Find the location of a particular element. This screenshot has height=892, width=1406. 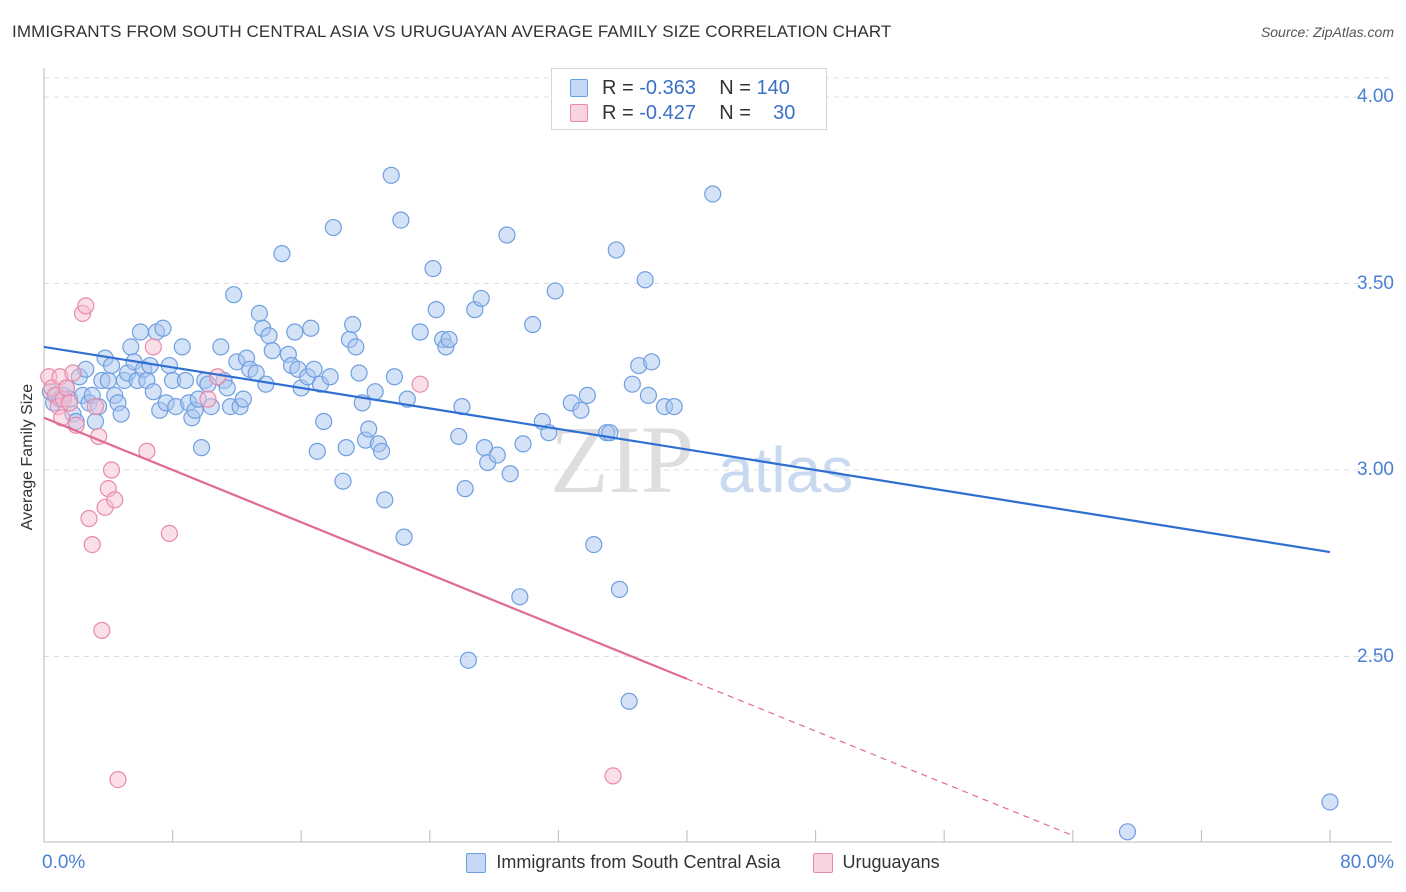

legend-swatch-pink is located at coordinates (579, 113).